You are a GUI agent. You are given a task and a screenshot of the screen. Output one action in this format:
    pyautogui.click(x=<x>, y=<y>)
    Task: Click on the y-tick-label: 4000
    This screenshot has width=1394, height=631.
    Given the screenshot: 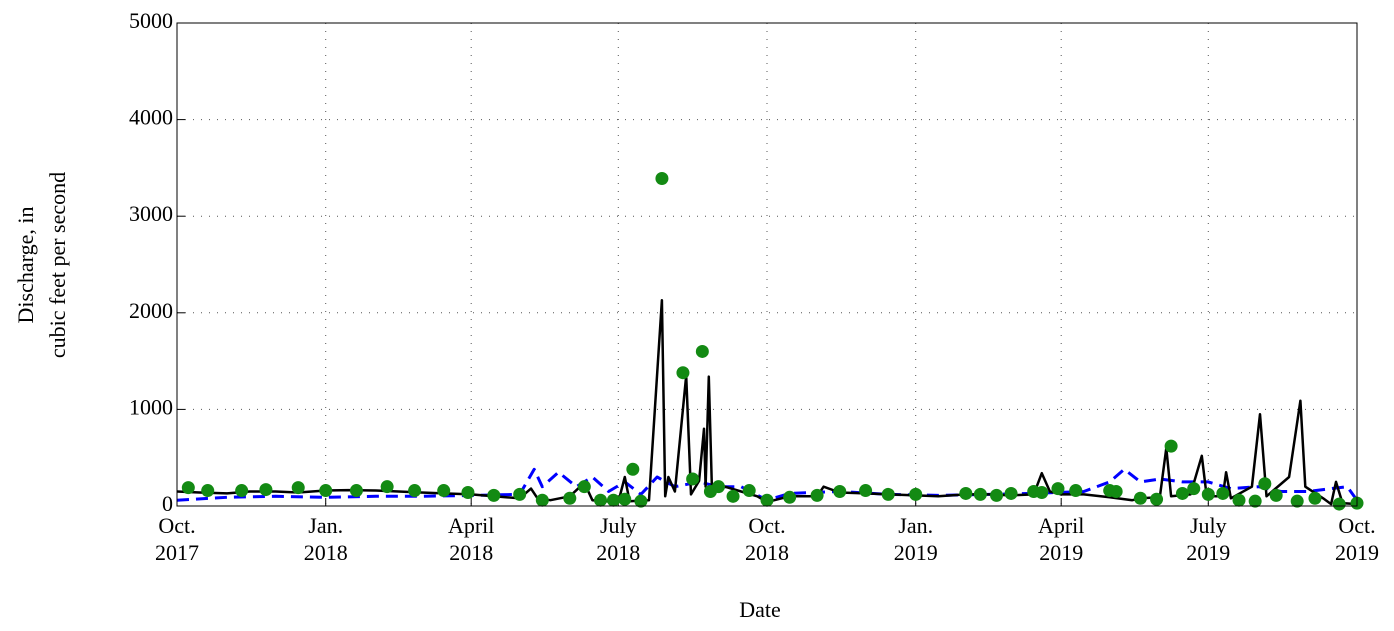 What is the action you would take?
    pyautogui.click(x=151, y=117)
    